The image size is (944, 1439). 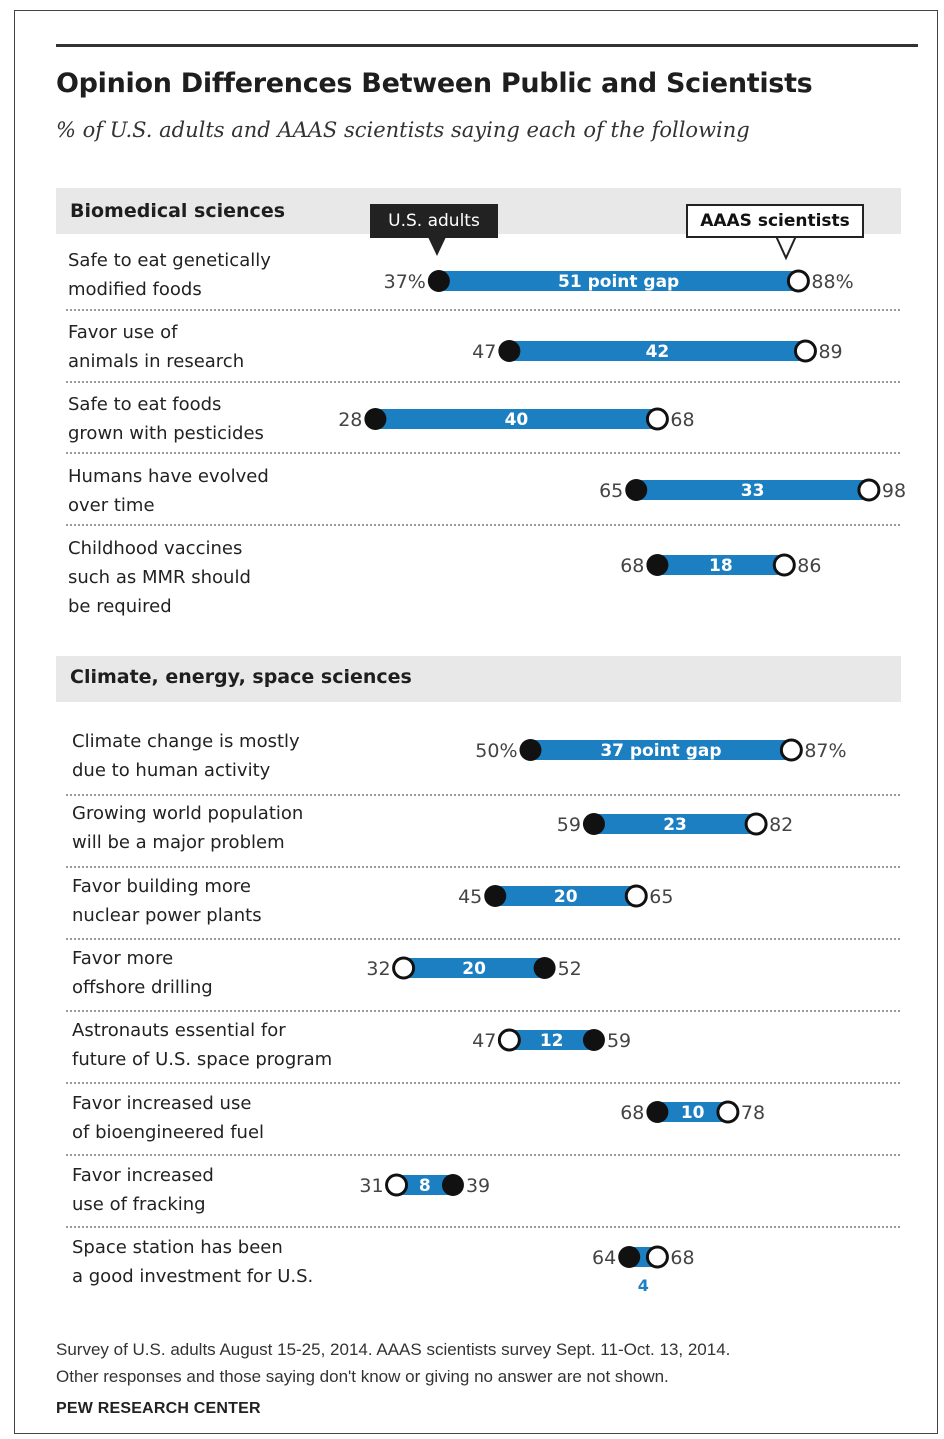 I want to click on gap-value-label: 12, so click(x=552, y=1041).